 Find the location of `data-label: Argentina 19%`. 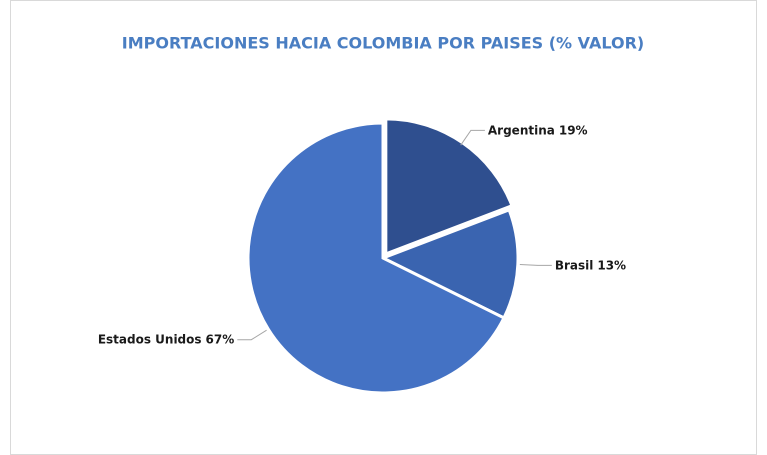

data-label: Argentina 19% is located at coordinates (538, 130).